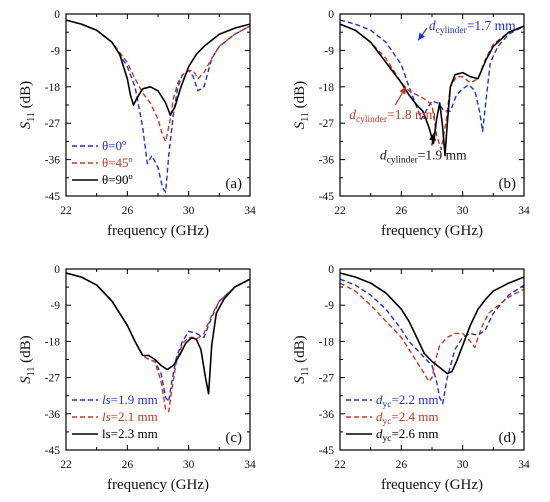 This screenshot has width=550, height=502. I want to click on legend-entry: θ=0º, so click(114, 145).